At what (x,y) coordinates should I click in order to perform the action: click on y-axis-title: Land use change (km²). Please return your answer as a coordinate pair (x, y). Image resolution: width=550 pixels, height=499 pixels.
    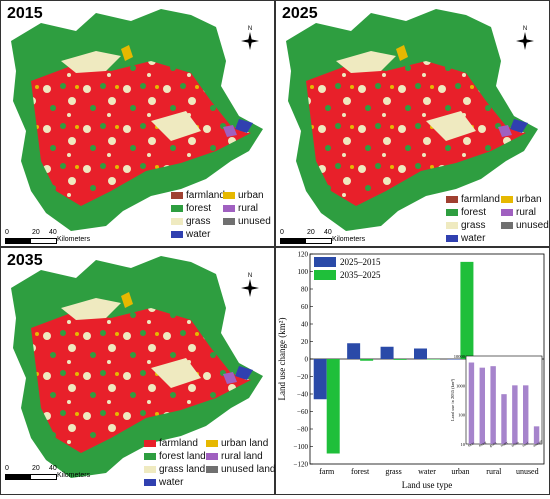
    Looking at the image, I should click on (282, 359).